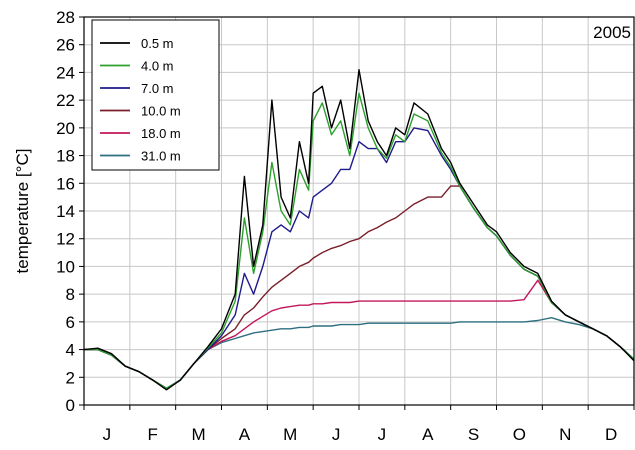 The width and height of the screenshot is (635, 450). Describe the element at coordinates (565, 434) in the screenshot. I see `x-tick-label: N` at that location.